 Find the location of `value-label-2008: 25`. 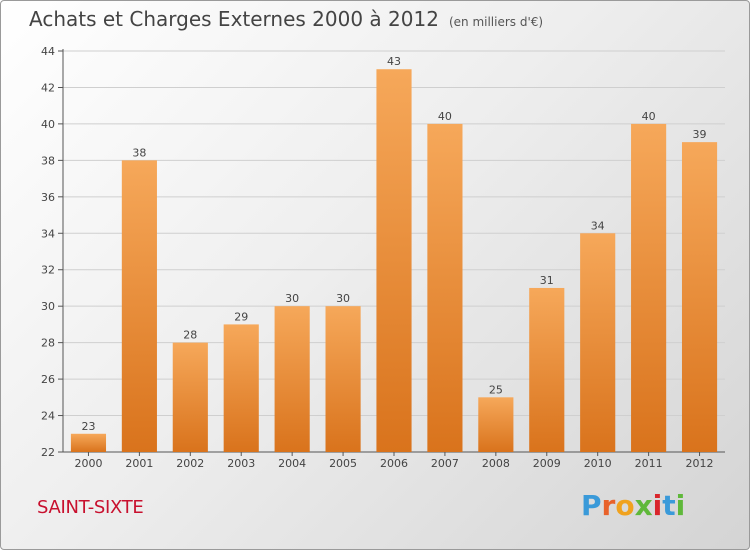

value-label-2008: 25 is located at coordinates (496, 389).